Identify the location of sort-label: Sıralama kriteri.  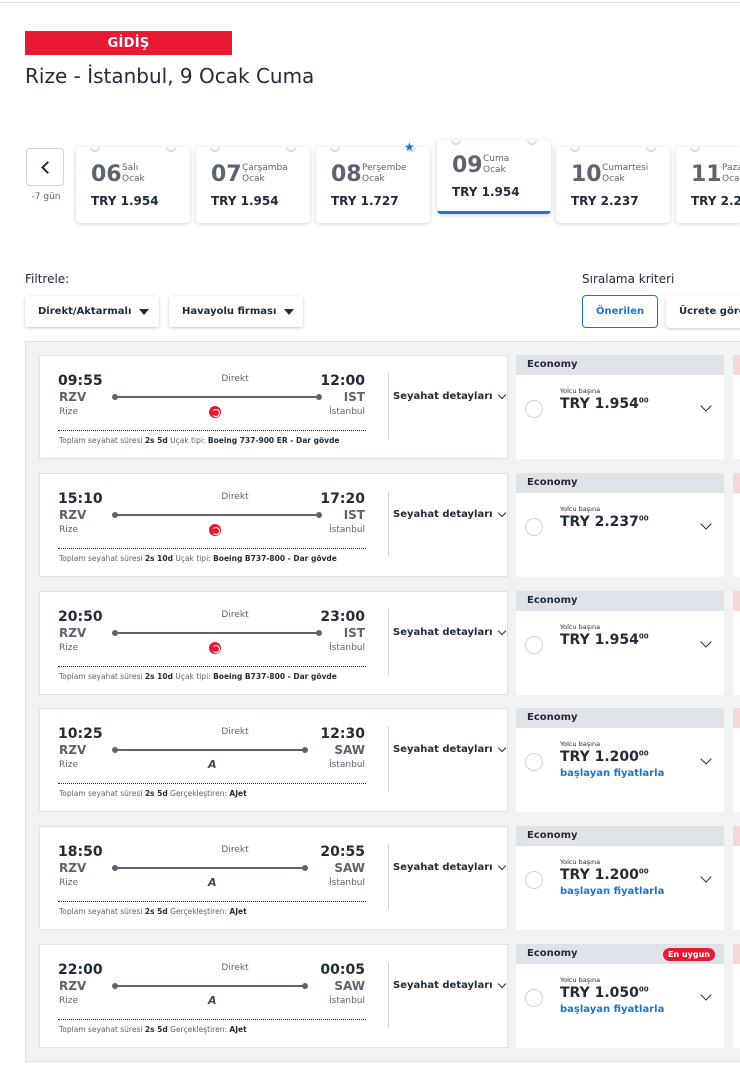
(628, 279).